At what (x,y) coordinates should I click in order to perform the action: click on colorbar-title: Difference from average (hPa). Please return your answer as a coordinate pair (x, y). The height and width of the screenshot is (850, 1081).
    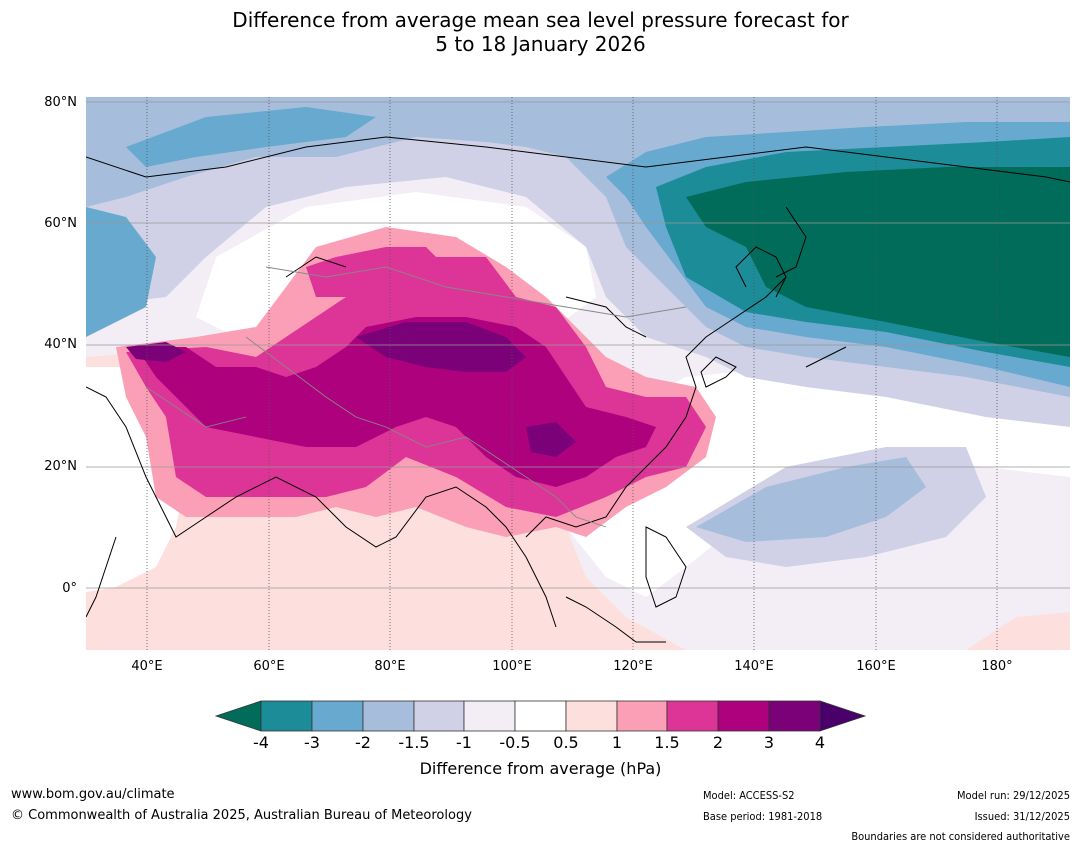
    Looking at the image, I should click on (540, 768).